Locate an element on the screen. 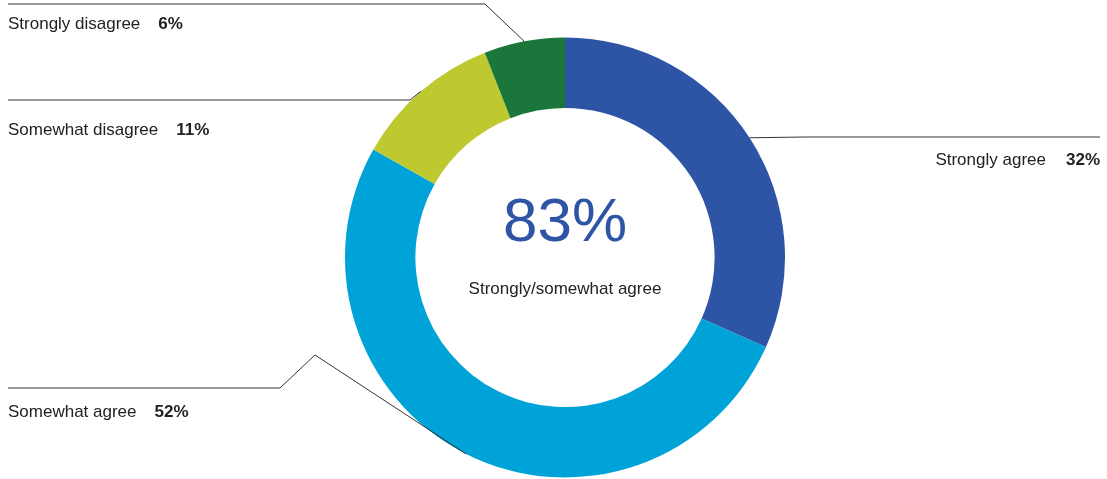  data-label: 32% is located at coordinates (1082, 159).